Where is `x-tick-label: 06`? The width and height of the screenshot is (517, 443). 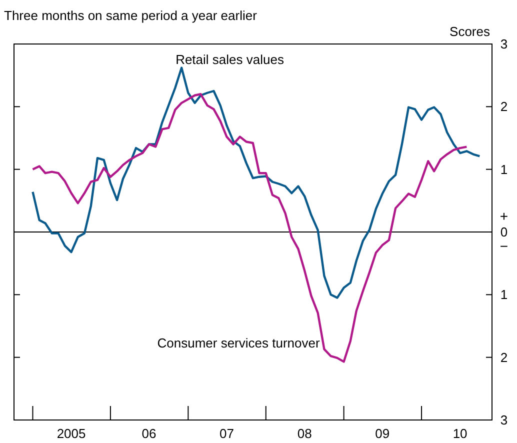 x-tick-label: 06 is located at coordinates (149, 433).